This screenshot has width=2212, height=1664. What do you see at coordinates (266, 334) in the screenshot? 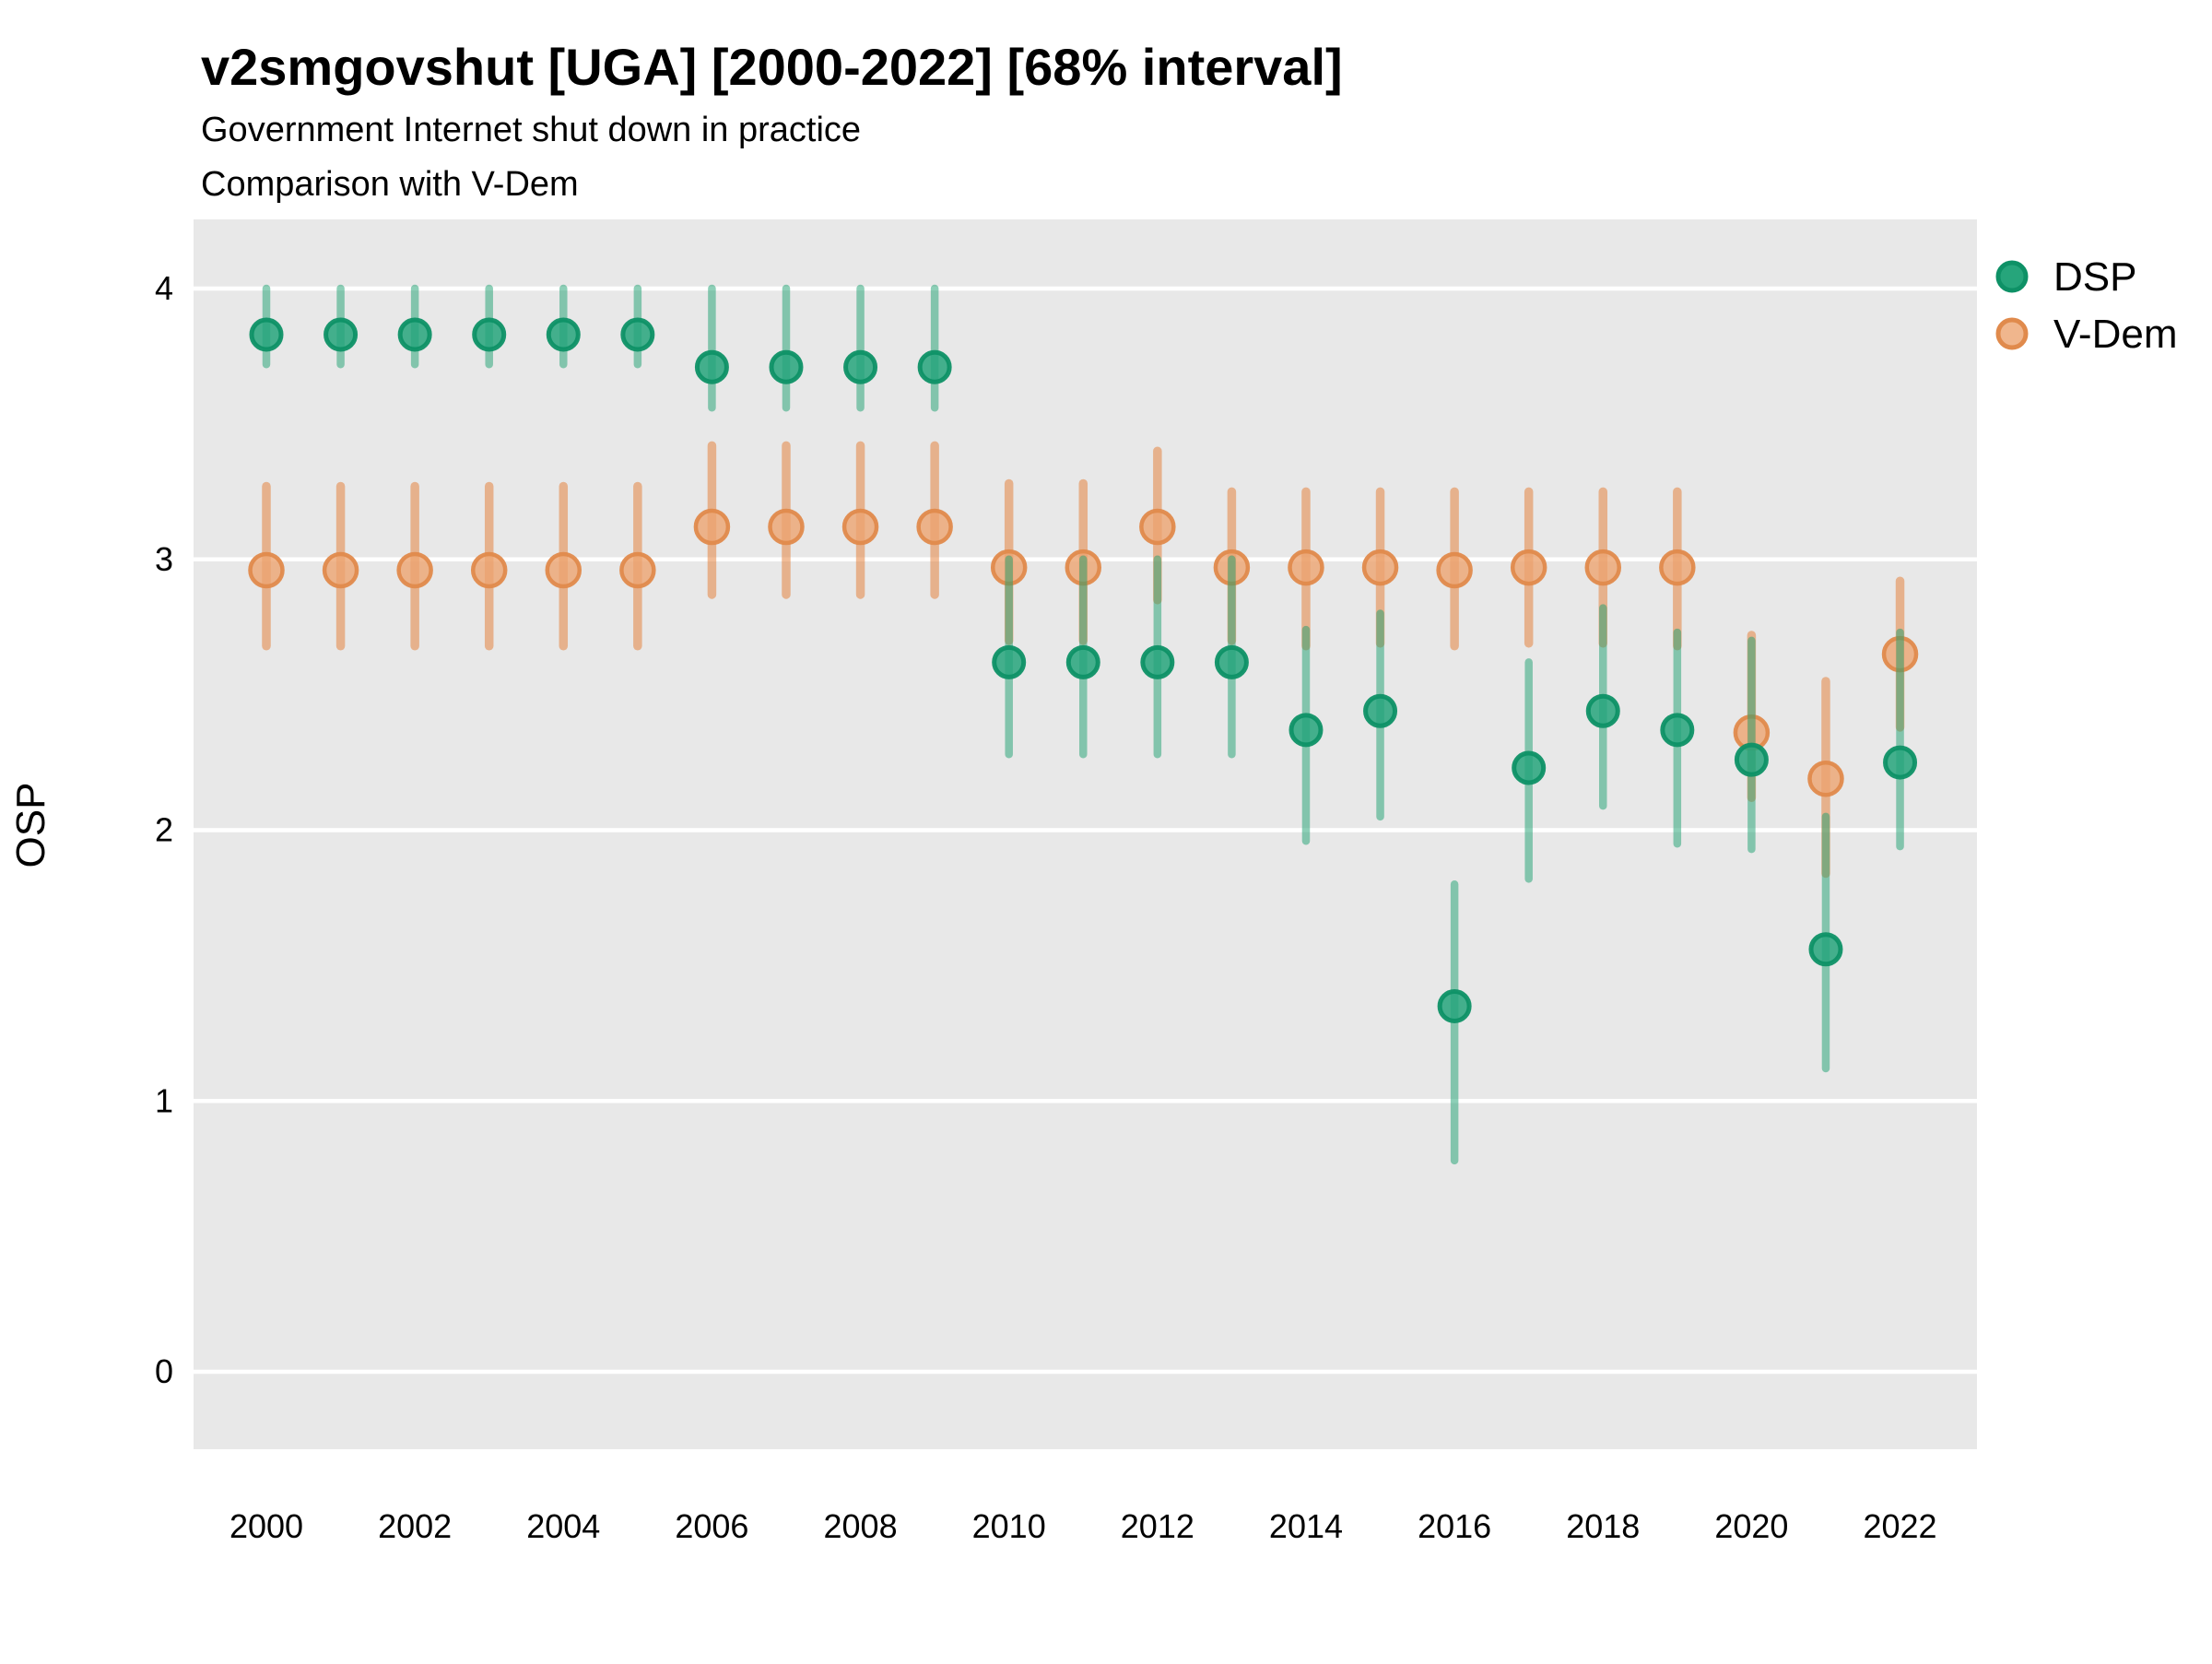
I see `dsp-point-2000` at bounding box center [266, 334].